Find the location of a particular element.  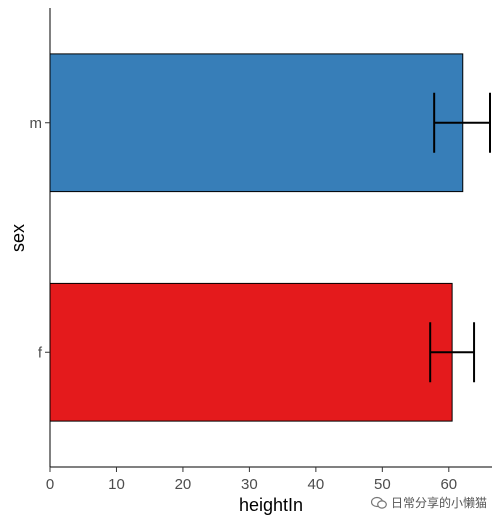

x-tick-label-0: 0 is located at coordinates (50, 484).